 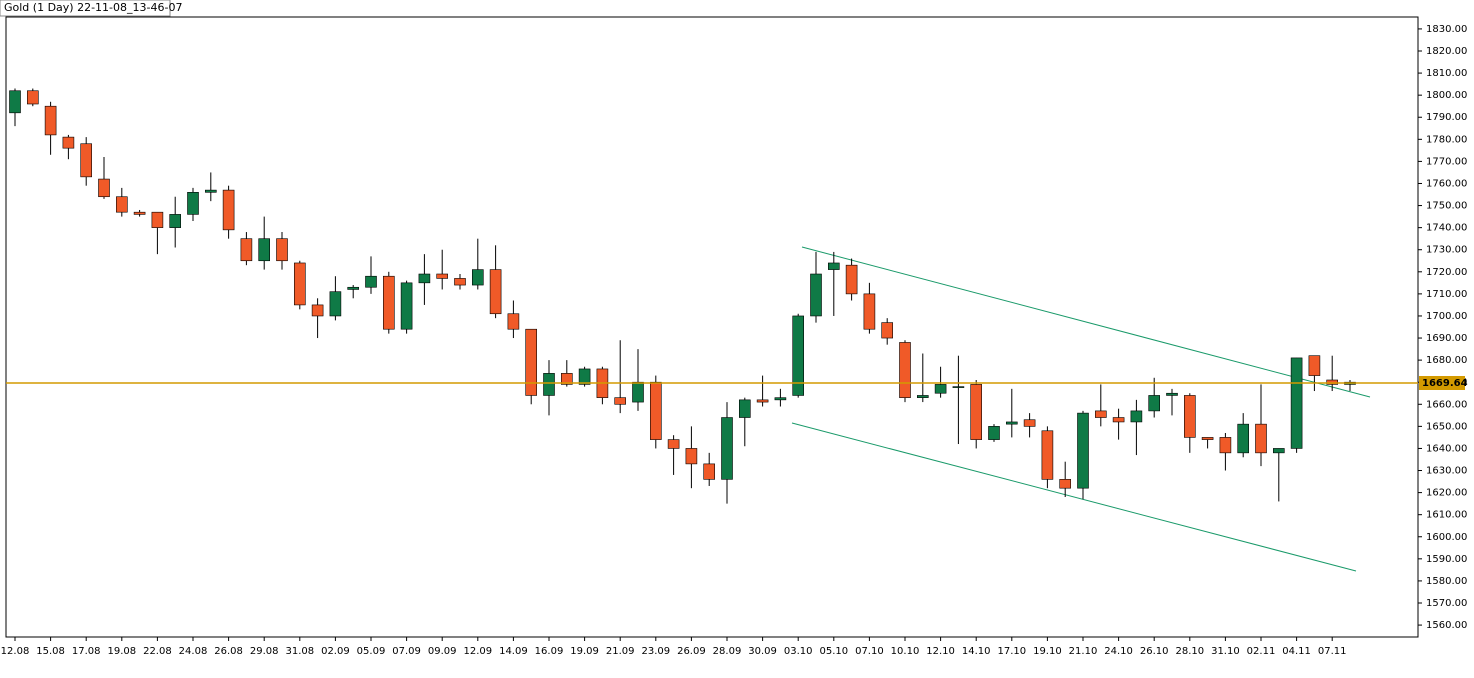 I want to click on x-tick-label: 31.10, so click(x=1225, y=651).